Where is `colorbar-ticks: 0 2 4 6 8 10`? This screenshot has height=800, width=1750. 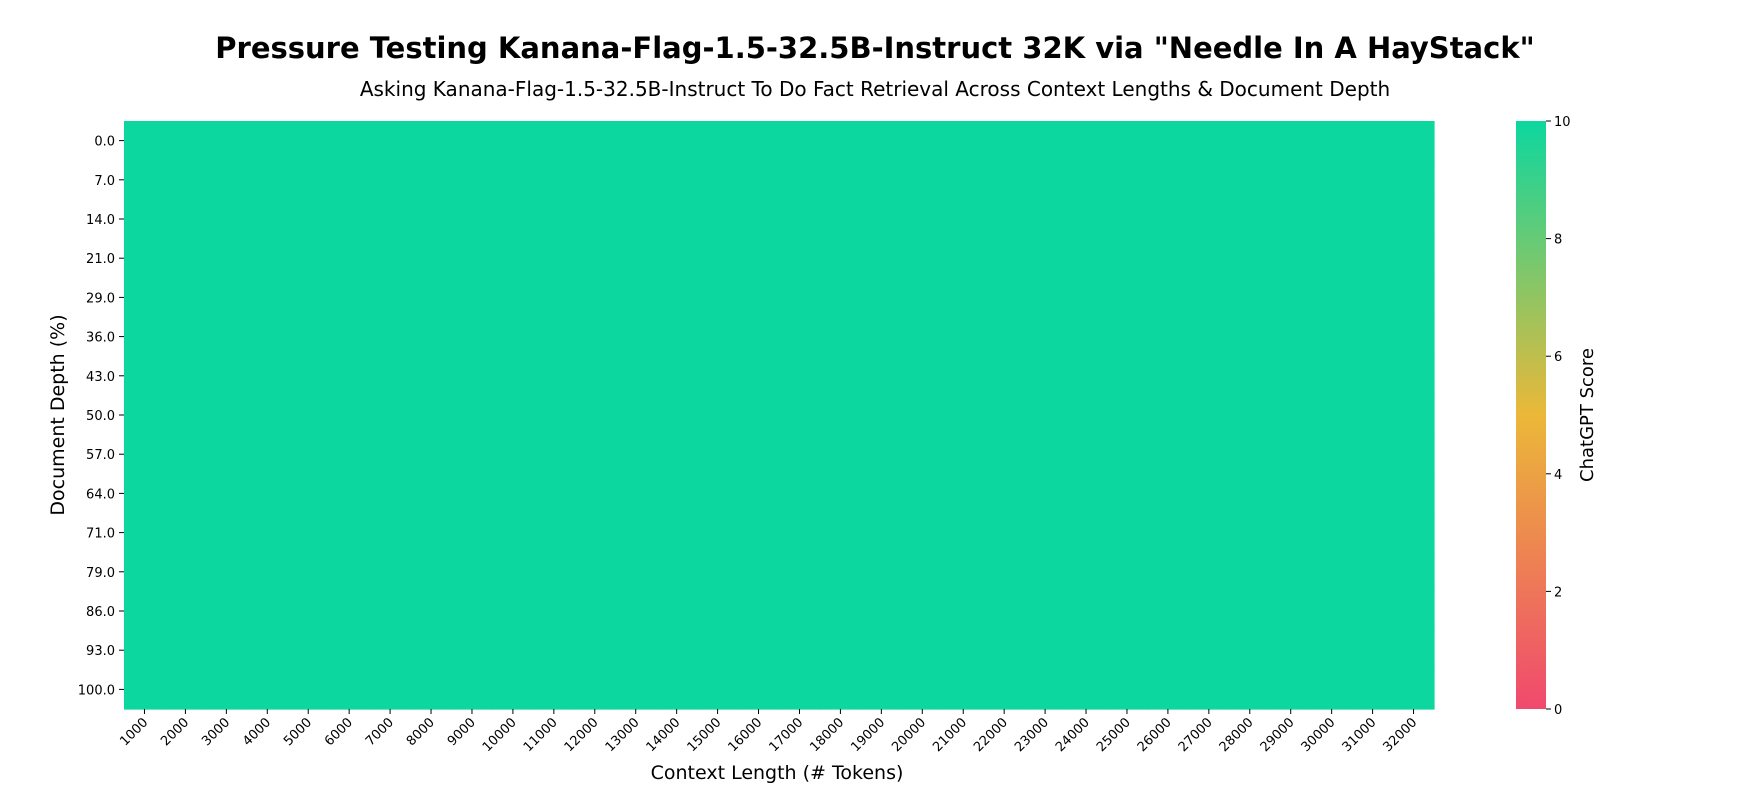
colorbar-ticks: 0 2 4 6 8 10 is located at coordinates (1558, 416).